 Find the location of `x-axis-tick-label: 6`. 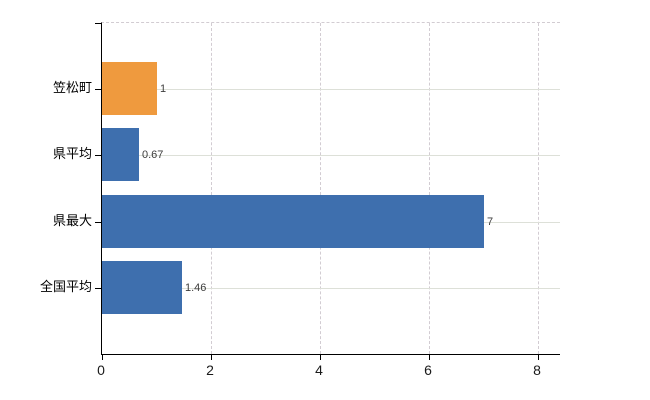

x-axis-tick-label: 6 is located at coordinates (428, 370).